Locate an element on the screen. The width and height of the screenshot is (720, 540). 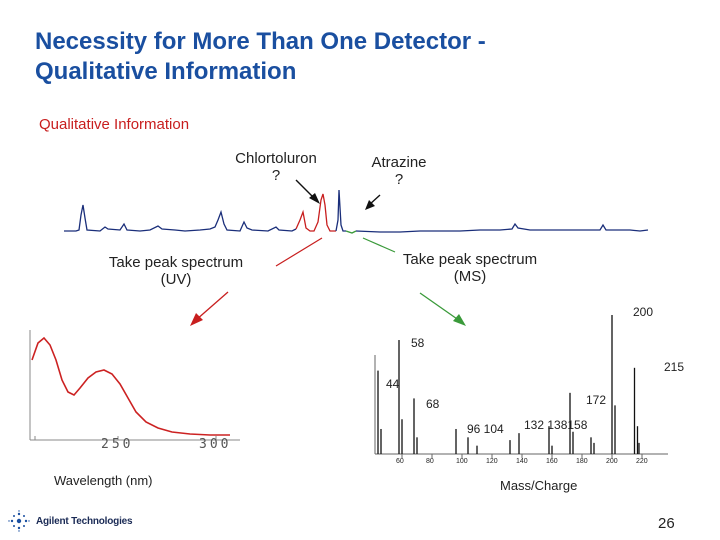
agilent-spark-icon is located at coordinates (19, 521).